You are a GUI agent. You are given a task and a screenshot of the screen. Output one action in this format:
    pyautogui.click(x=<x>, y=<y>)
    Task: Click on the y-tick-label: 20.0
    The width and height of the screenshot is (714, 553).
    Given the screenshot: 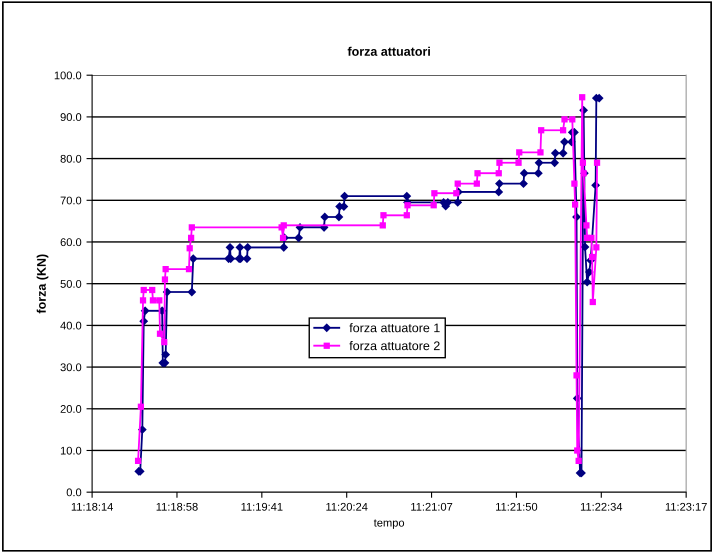 What is the action you would take?
    pyautogui.click(x=71, y=409)
    